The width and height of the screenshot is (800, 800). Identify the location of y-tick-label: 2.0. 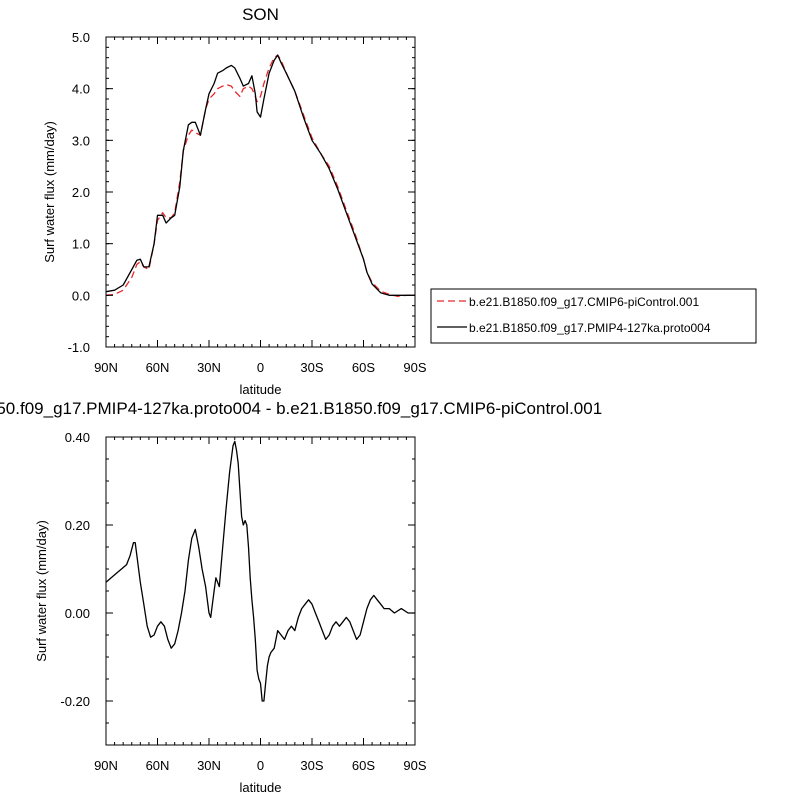
(81, 192).